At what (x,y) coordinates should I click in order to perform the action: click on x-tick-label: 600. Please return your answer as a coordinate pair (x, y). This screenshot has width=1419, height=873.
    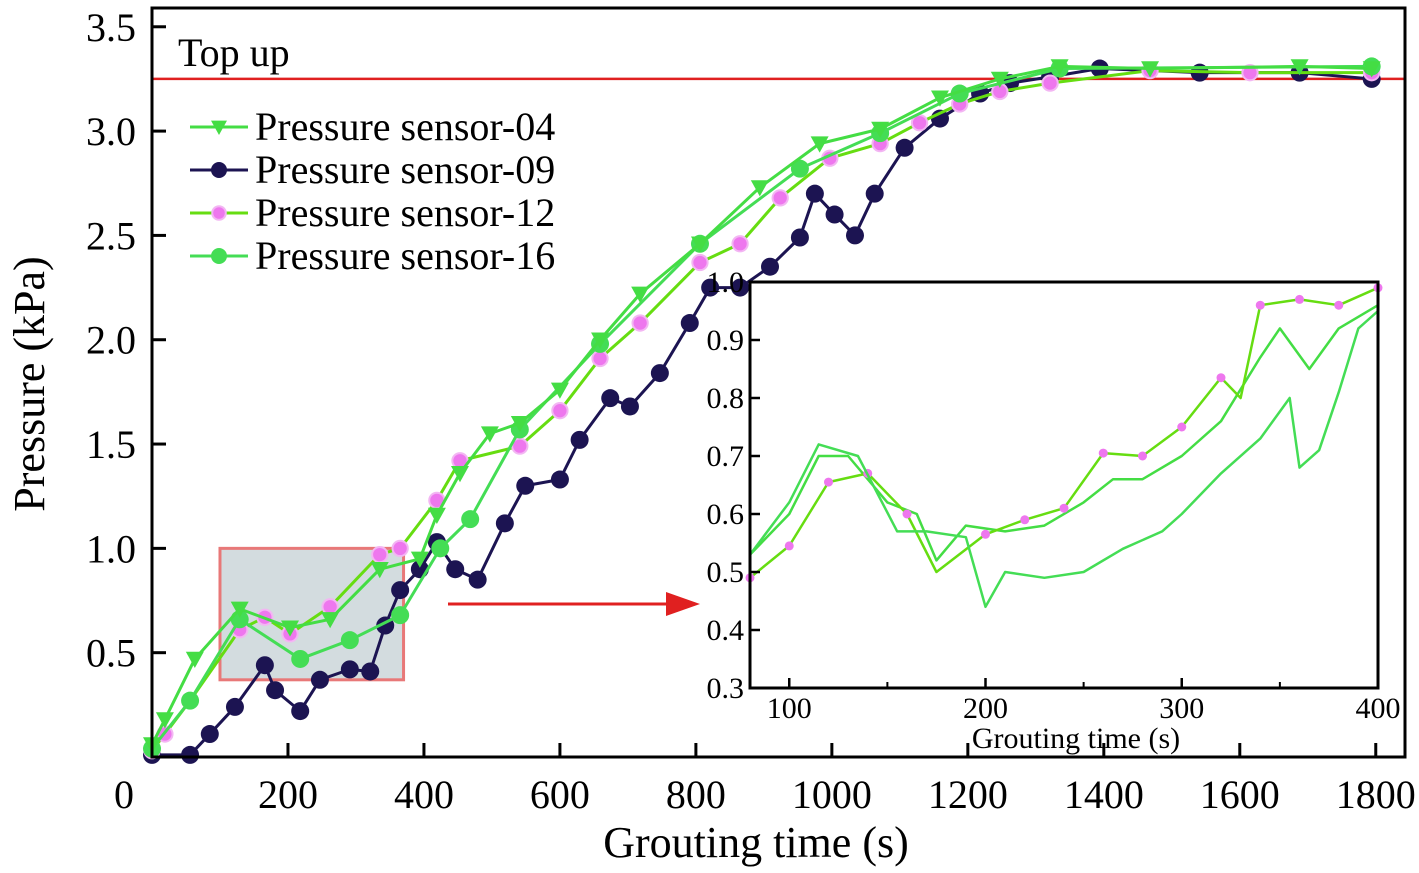
    Looking at the image, I should click on (560, 794).